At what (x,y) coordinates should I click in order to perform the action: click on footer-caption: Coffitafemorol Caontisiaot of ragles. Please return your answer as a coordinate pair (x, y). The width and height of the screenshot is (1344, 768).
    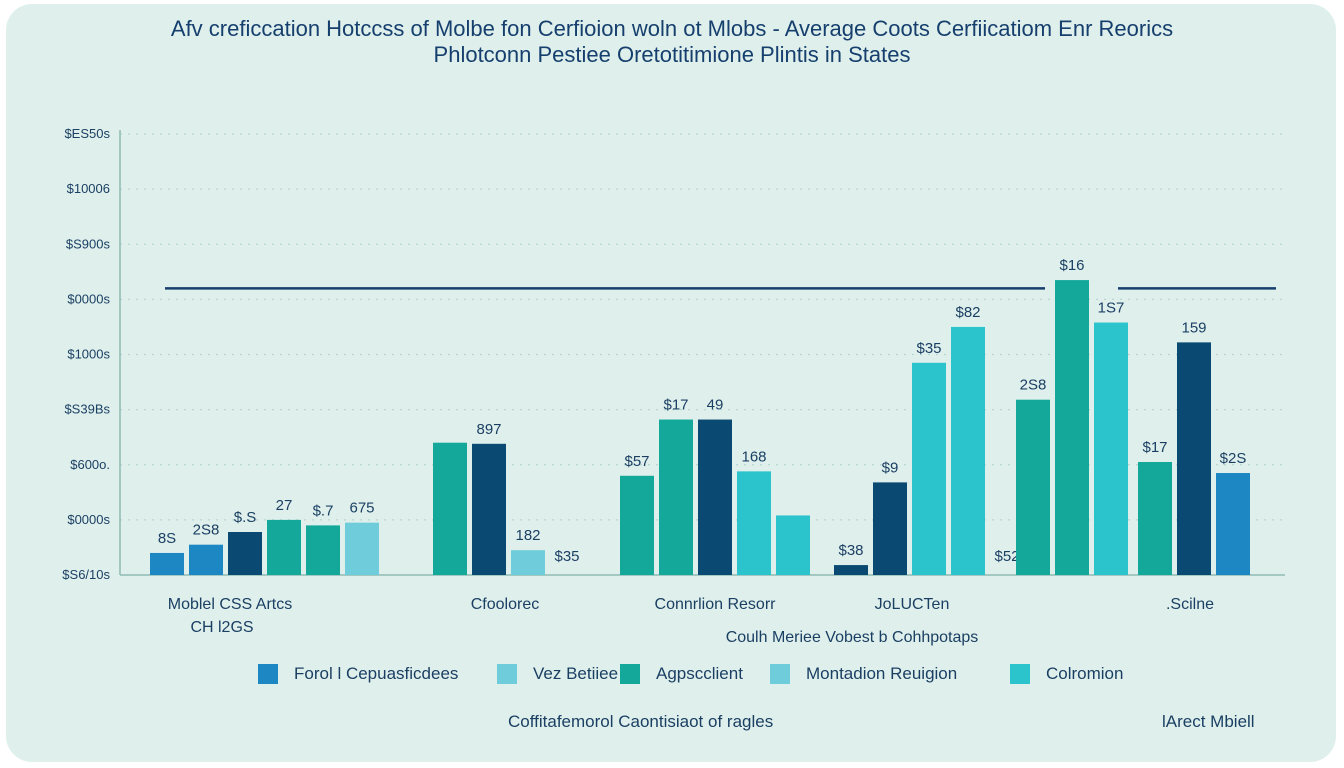
    Looking at the image, I should click on (641, 721).